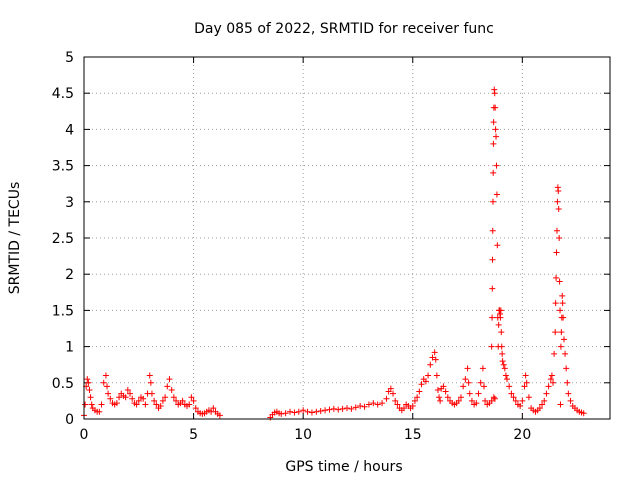 The width and height of the screenshot is (640, 480). What do you see at coordinates (69, 275) in the screenshot?
I see `y-tick-label: 2` at bounding box center [69, 275].